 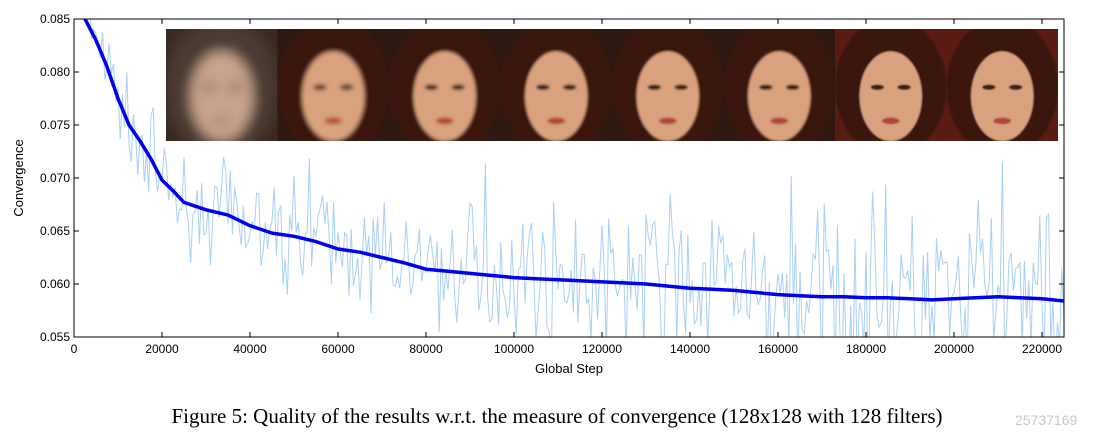 I want to click on x-axis-title: Global Step, so click(x=569, y=368).